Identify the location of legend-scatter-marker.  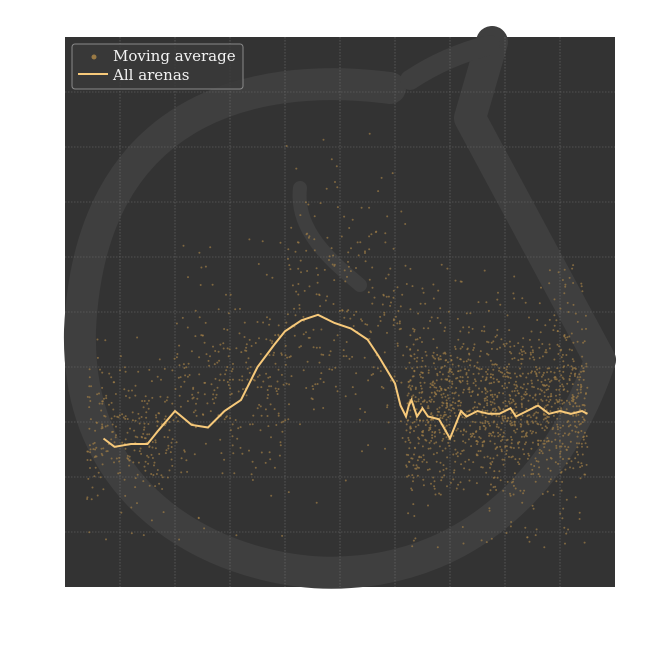
(94, 57).